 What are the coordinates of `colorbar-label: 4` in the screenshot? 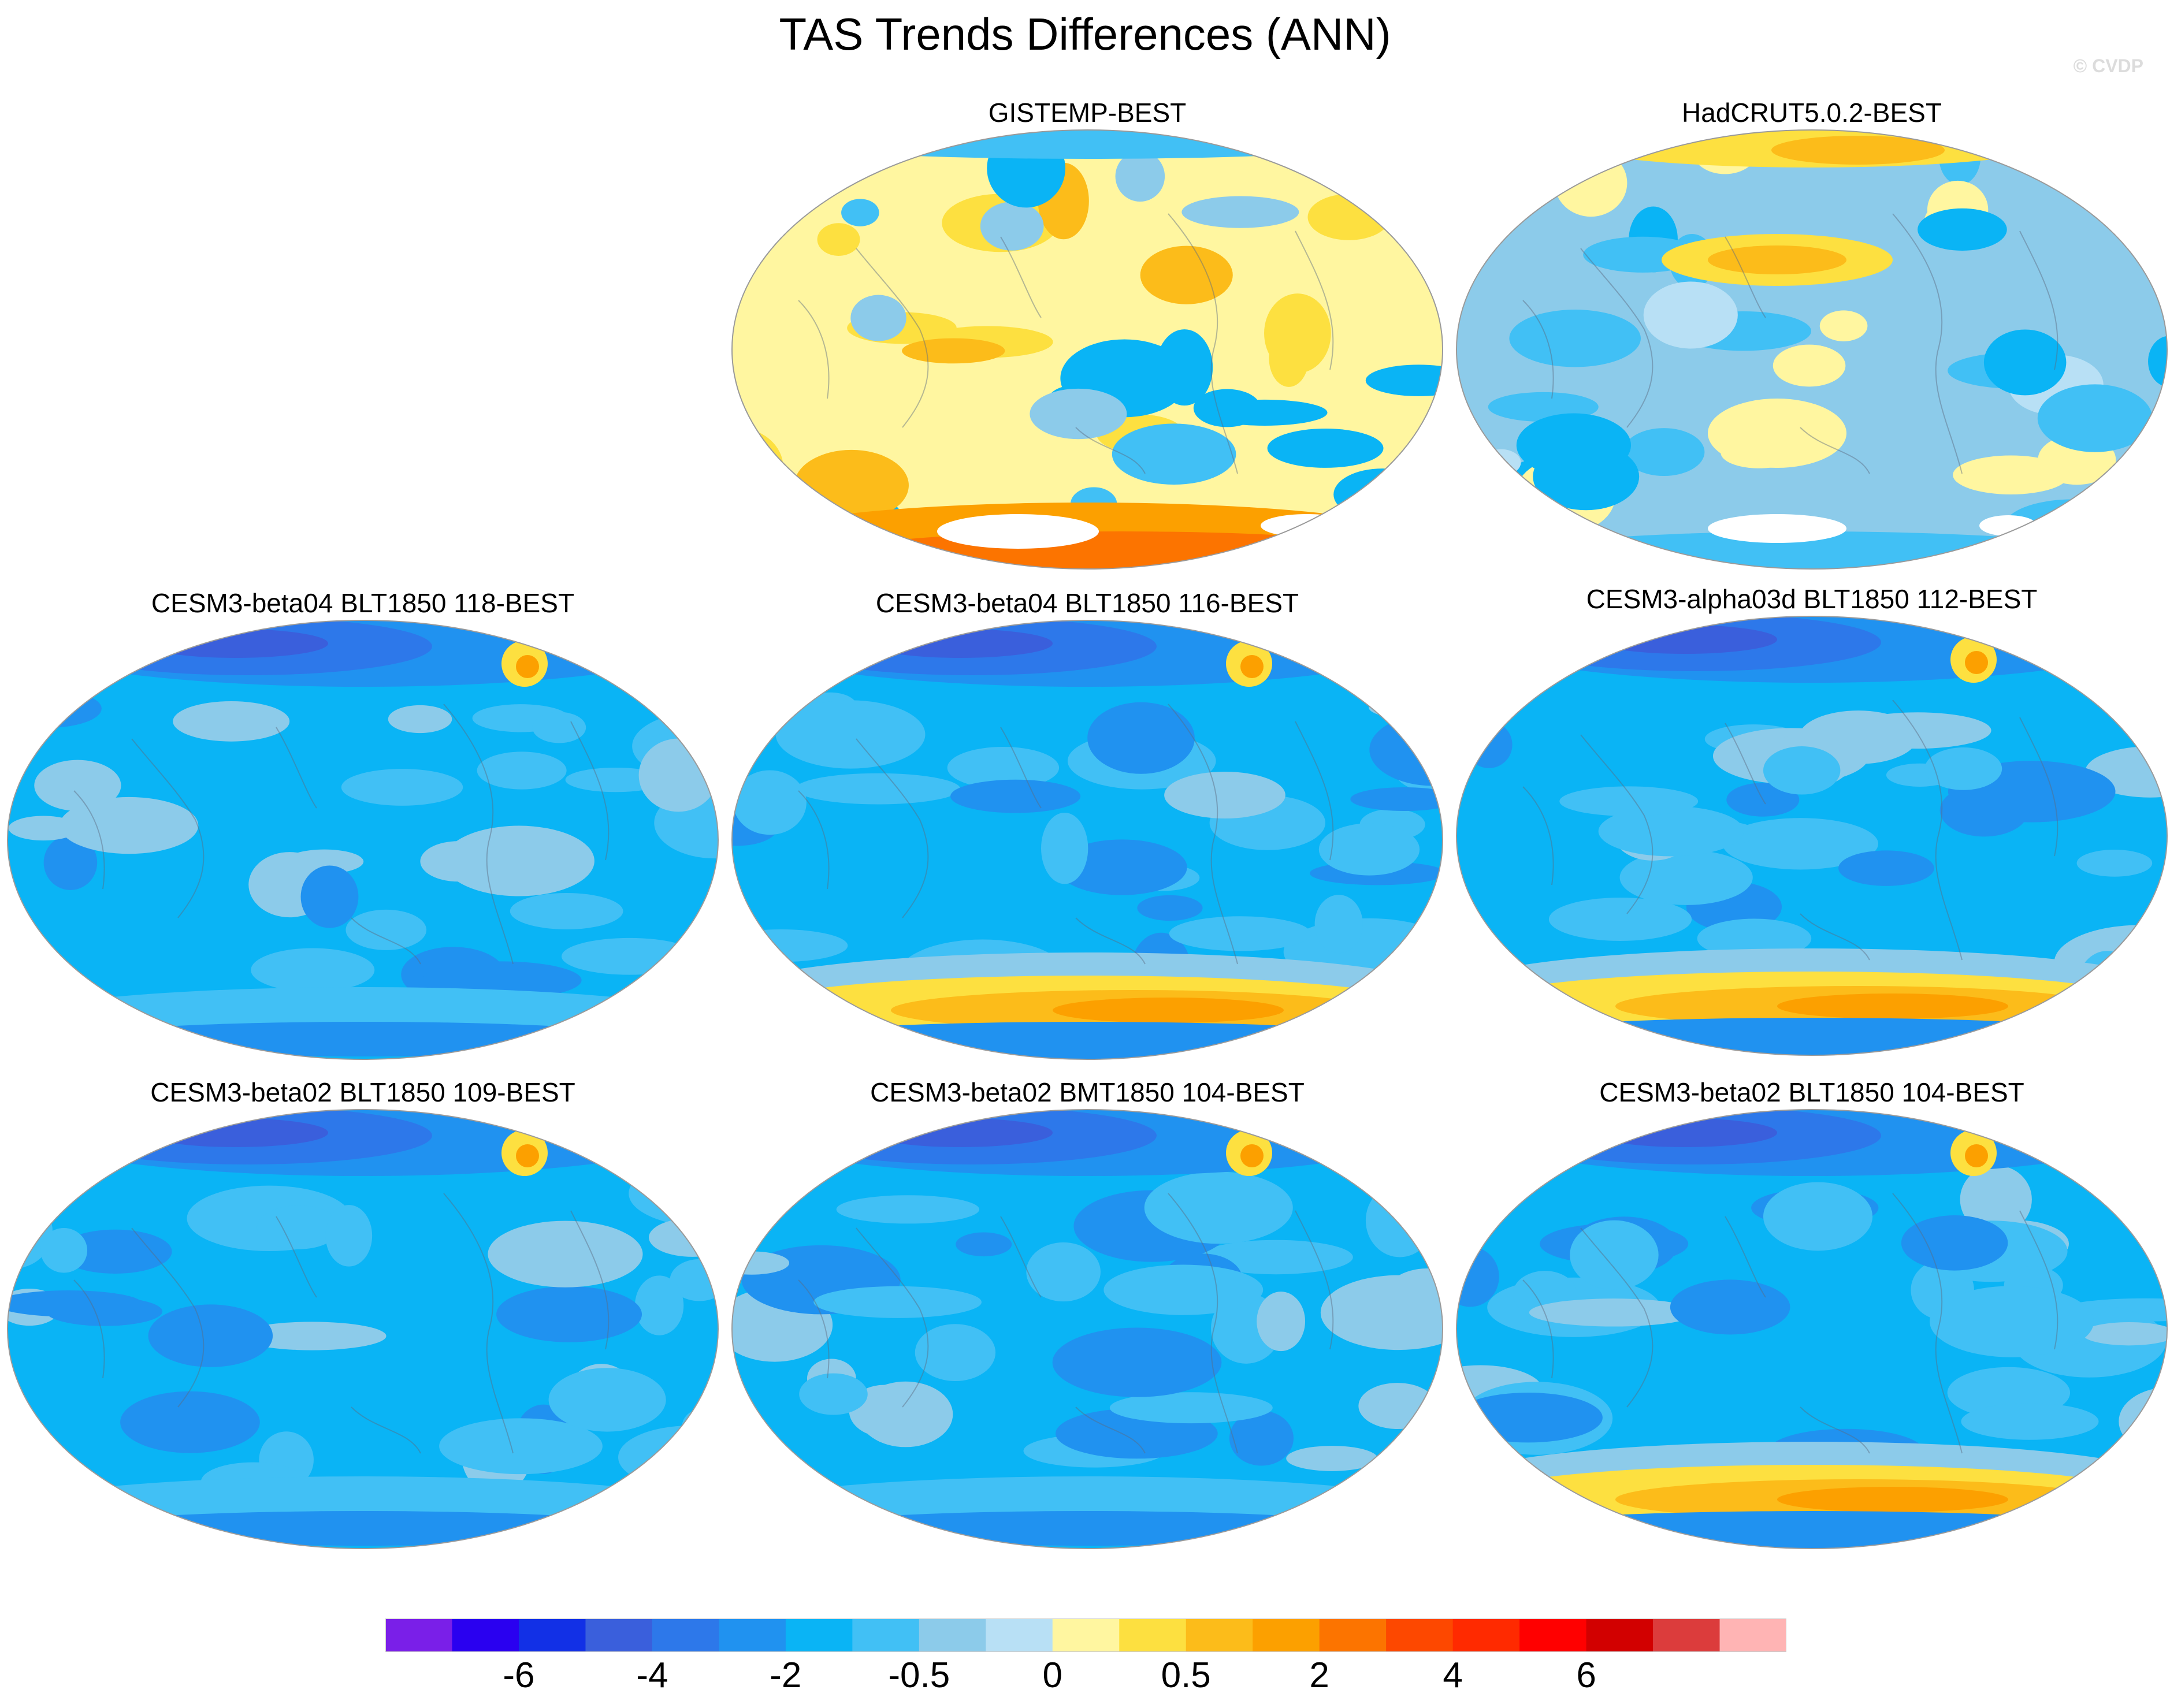 It's located at (1453, 1675).